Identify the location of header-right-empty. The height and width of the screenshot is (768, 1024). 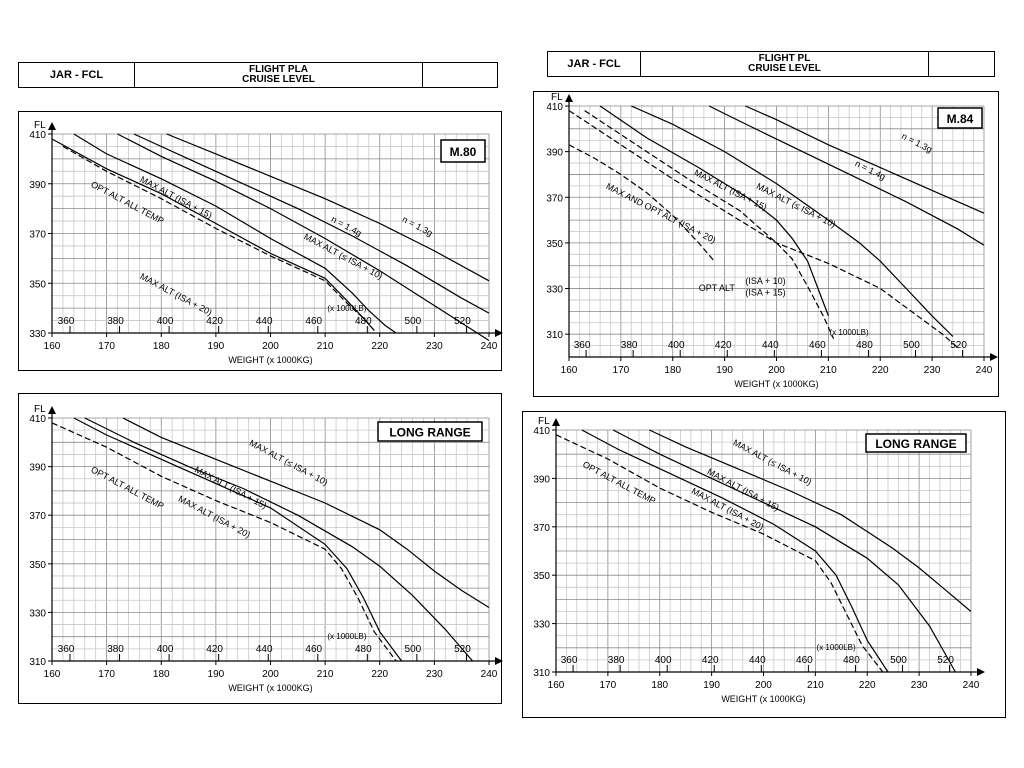
(961, 64).